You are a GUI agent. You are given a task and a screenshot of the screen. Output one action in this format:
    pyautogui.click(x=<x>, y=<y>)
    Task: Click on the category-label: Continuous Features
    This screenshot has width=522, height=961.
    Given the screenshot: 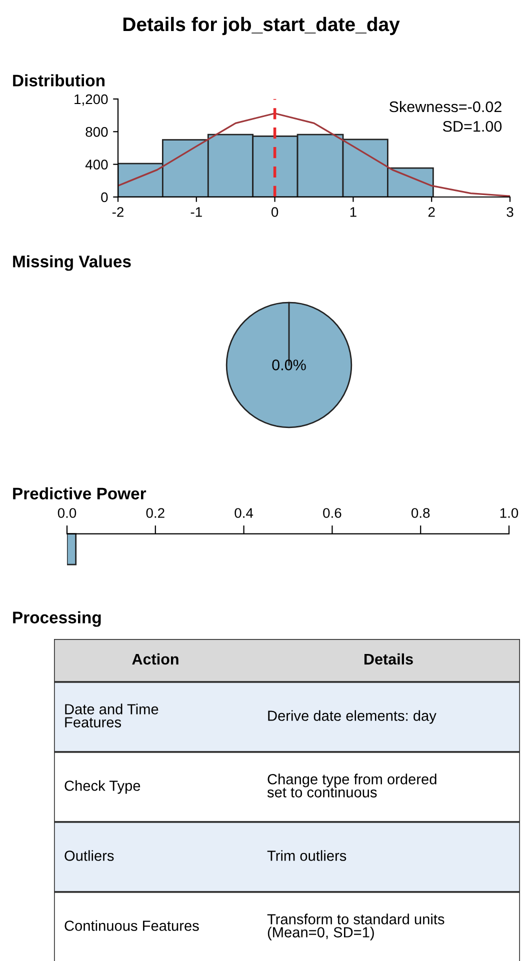 What is the action you would take?
    pyautogui.click(x=131, y=925)
    